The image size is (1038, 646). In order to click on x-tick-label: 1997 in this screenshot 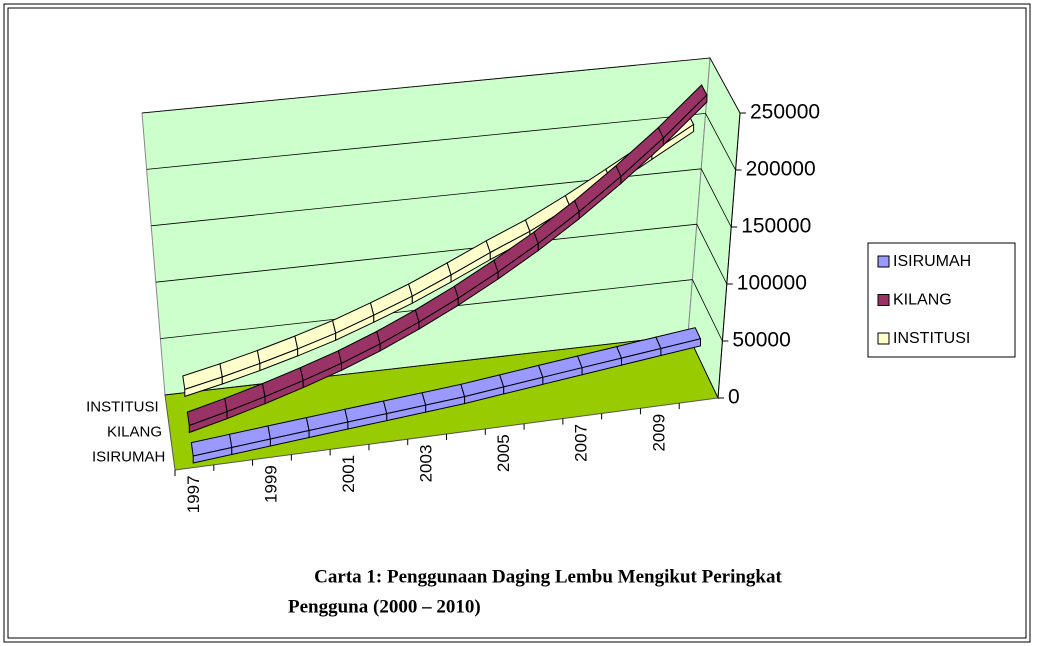, I will do `click(193, 494)`.